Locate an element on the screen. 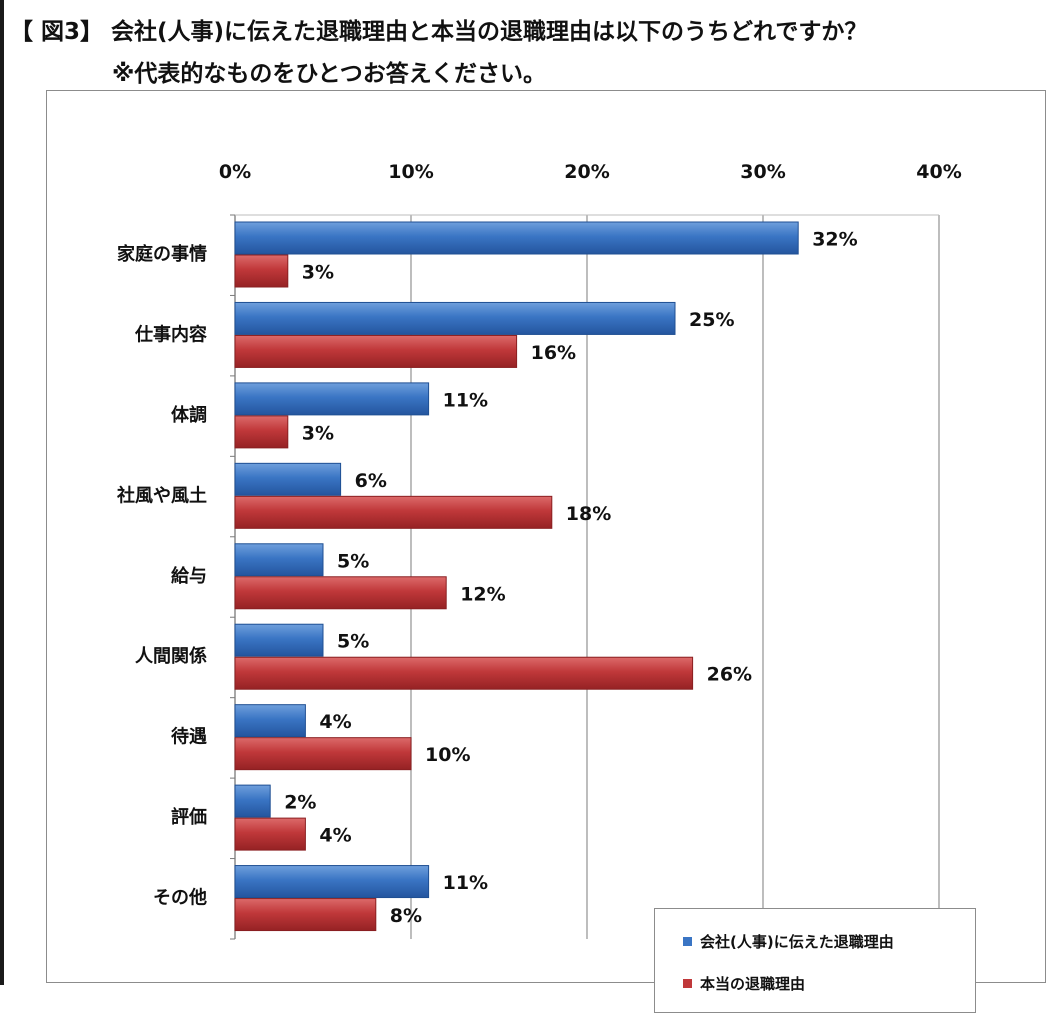 The width and height of the screenshot is (1055, 1013). category-label-1: 仕事内容 is located at coordinates (170, 334).